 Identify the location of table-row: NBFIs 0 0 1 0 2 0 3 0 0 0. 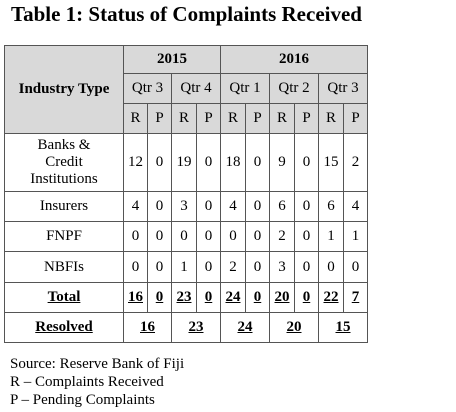
(186, 267).